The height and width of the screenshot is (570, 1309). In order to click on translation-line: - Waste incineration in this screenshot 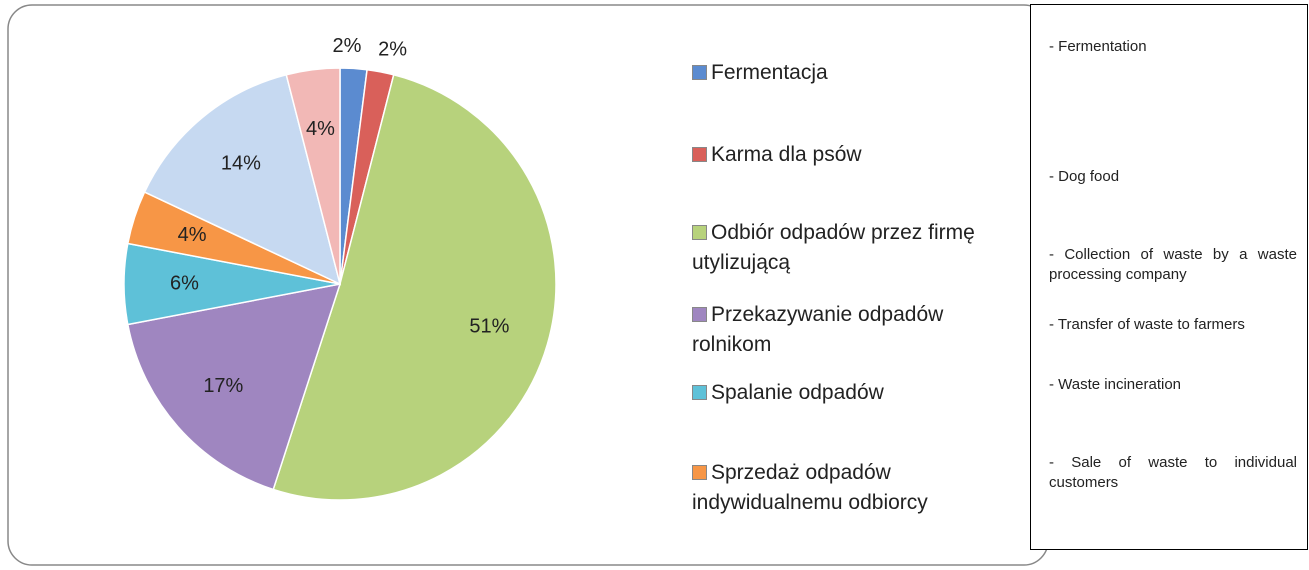, I will do `click(1115, 384)`.